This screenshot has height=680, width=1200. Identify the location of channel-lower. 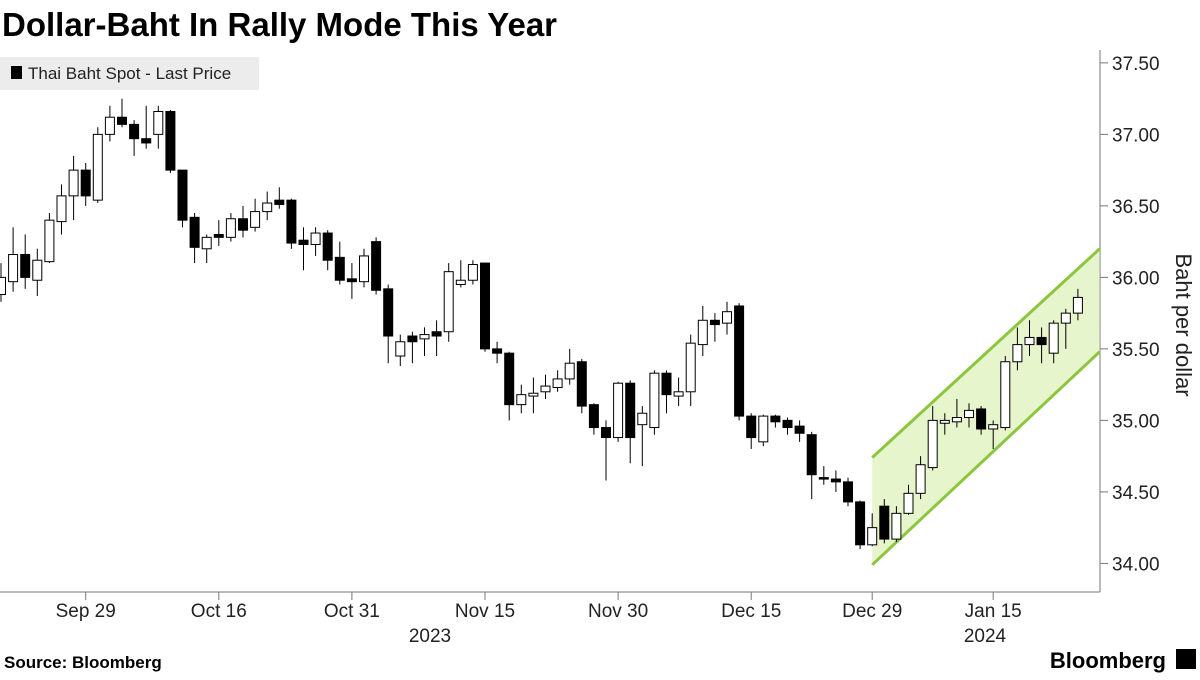
(986, 458).